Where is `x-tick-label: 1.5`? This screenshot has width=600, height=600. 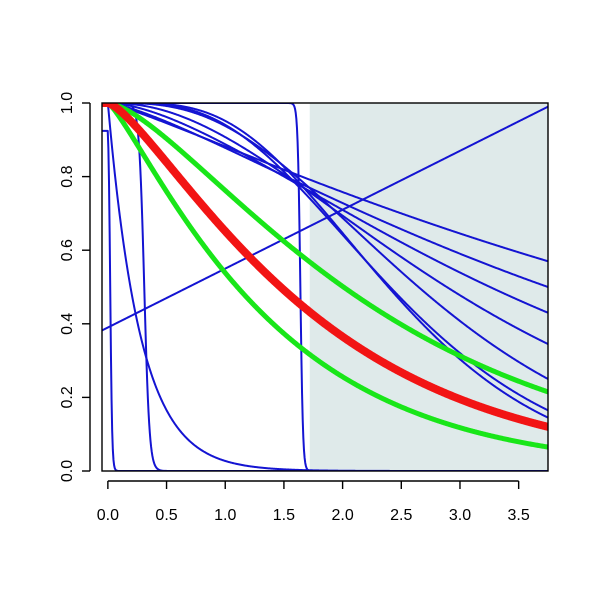 x-tick-label: 1.5 is located at coordinates (284, 515).